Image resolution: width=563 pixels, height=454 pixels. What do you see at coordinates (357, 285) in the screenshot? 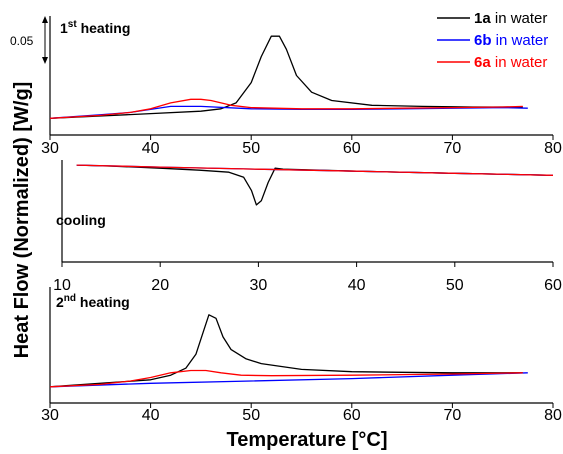
I see `panel-cooling-xtick-label-40: 40` at bounding box center [357, 285].